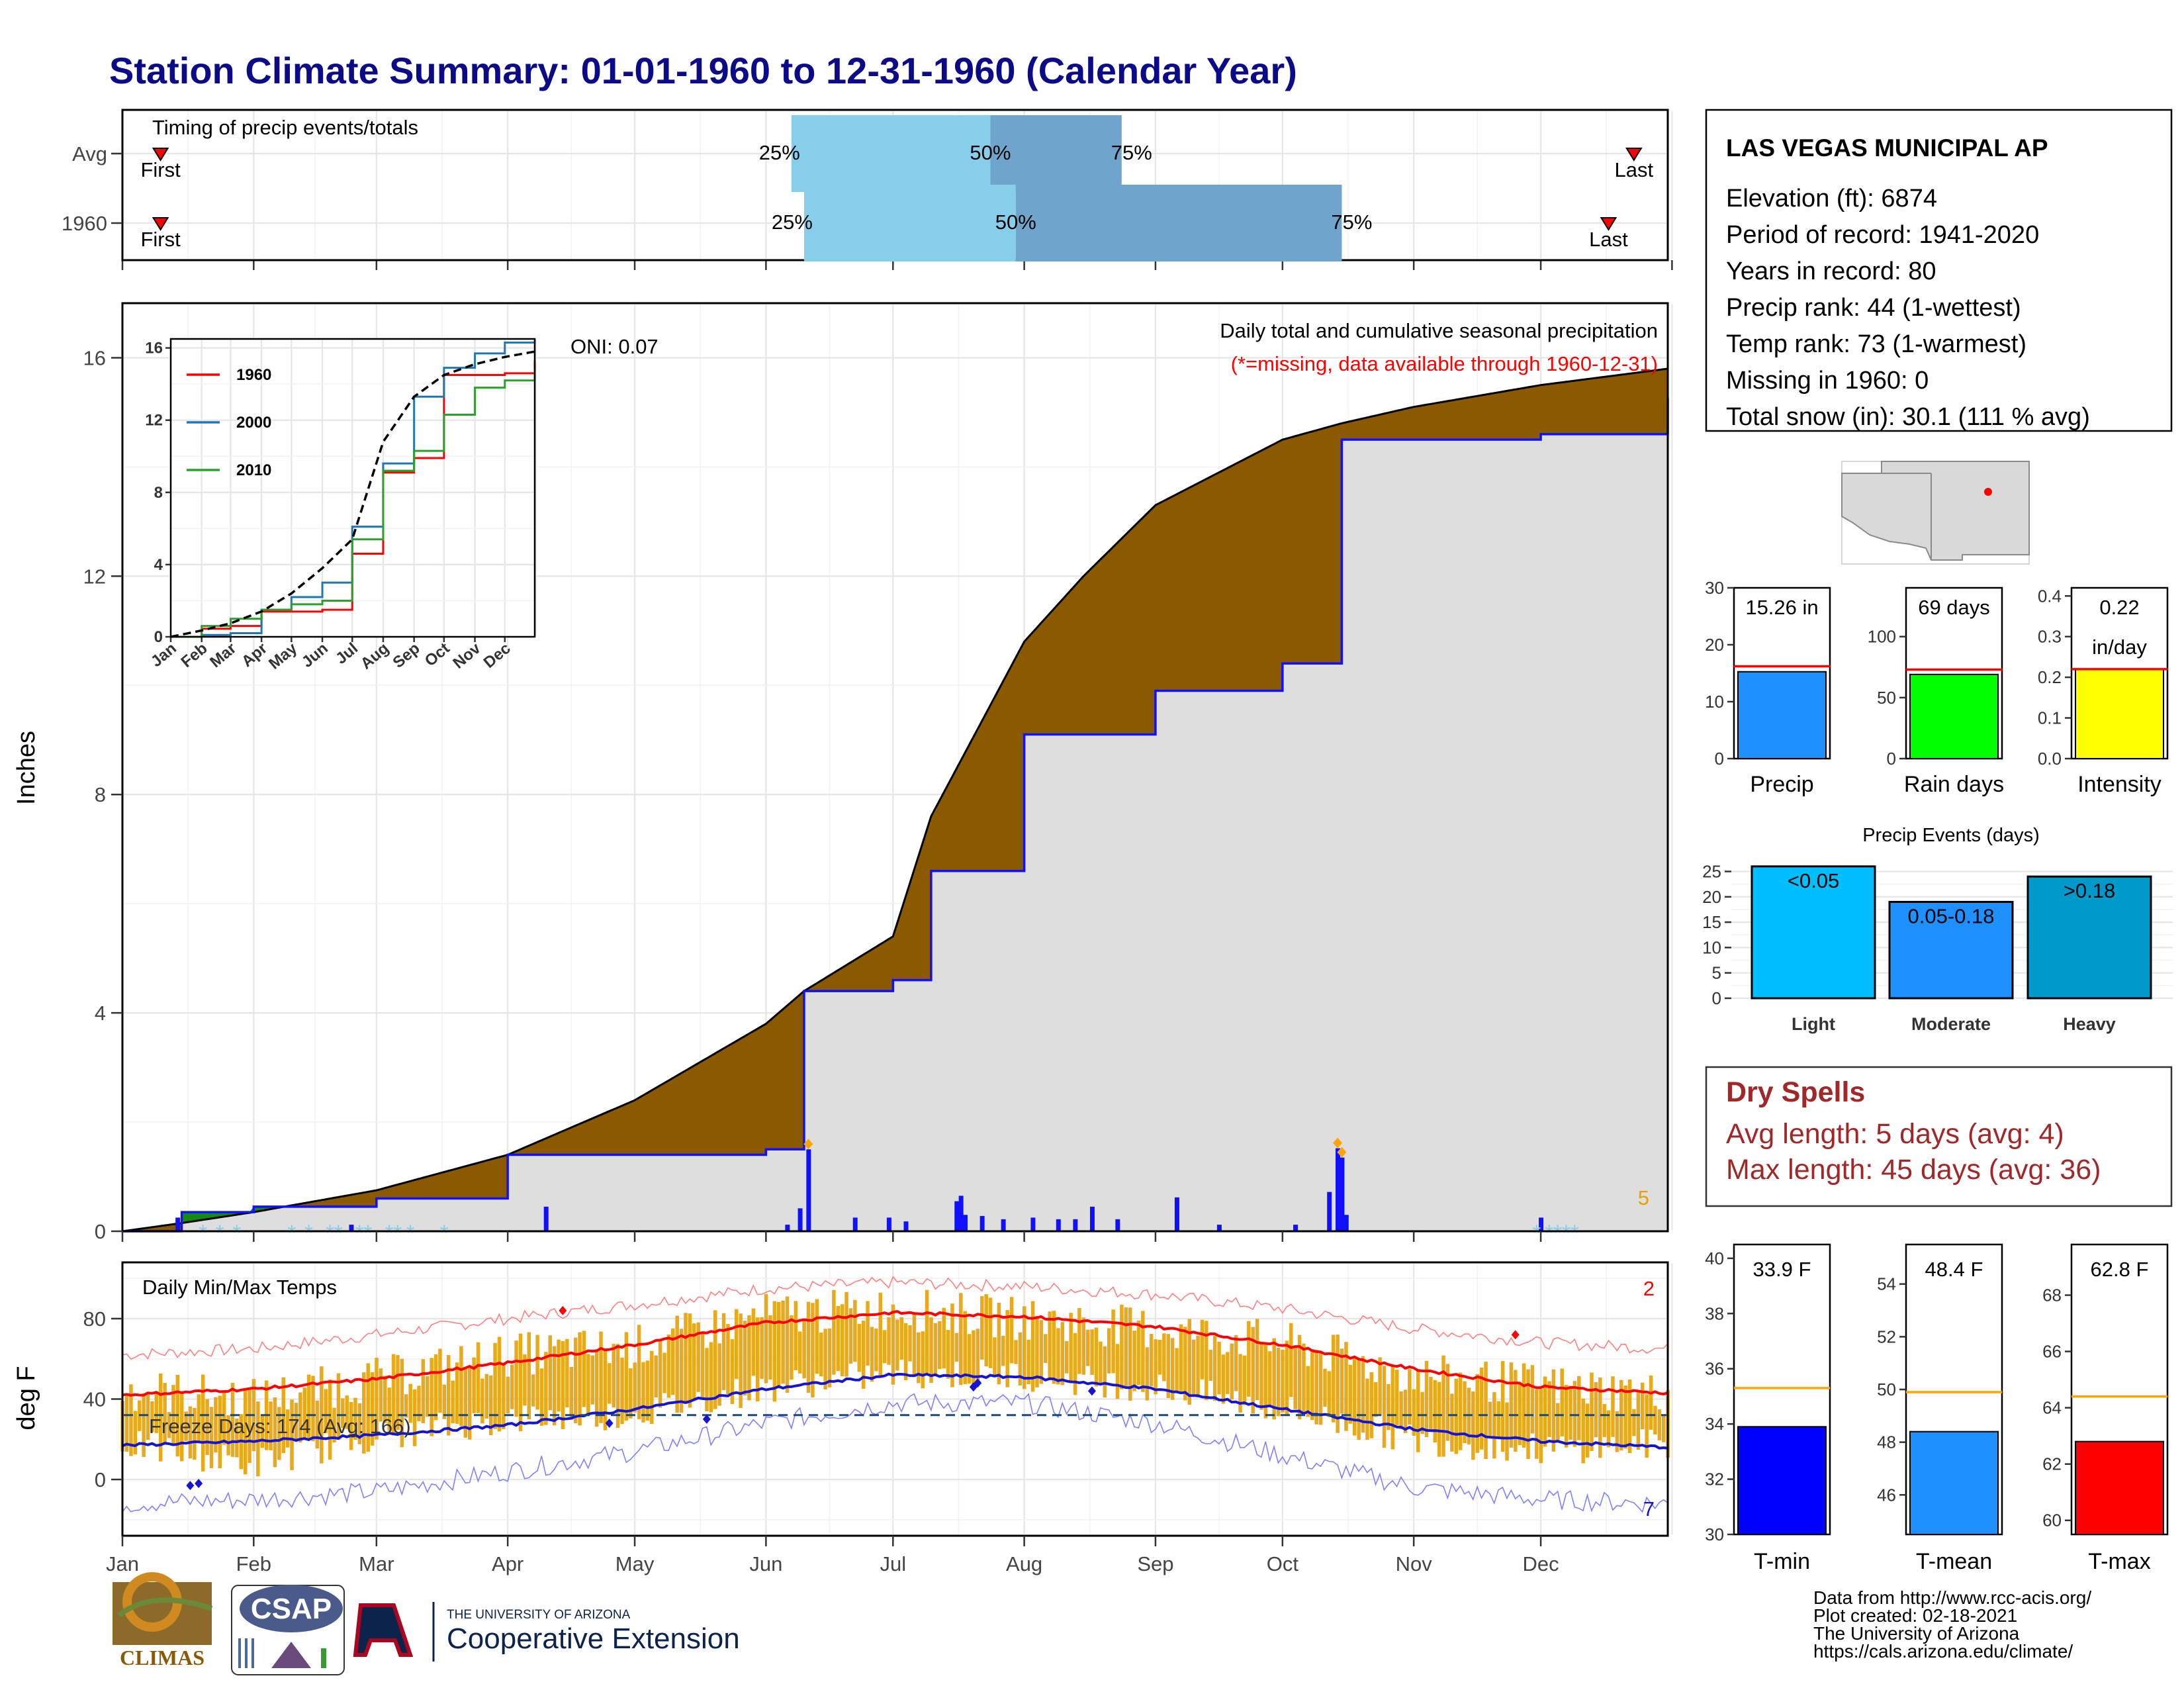 This screenshot has height=1688, width=2184. Describe the element at coordinates (1715, 645) in the screenshot. I see `precip-summary-tick-label: 20` at that location.